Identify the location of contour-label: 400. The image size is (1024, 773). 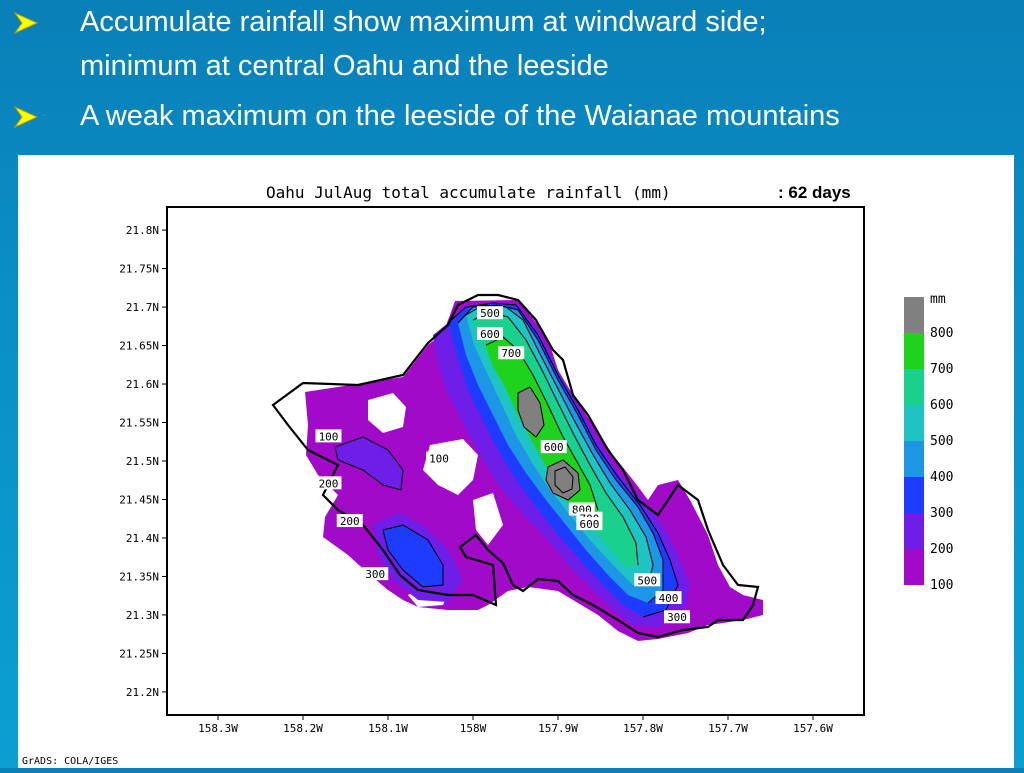
(668, 598).